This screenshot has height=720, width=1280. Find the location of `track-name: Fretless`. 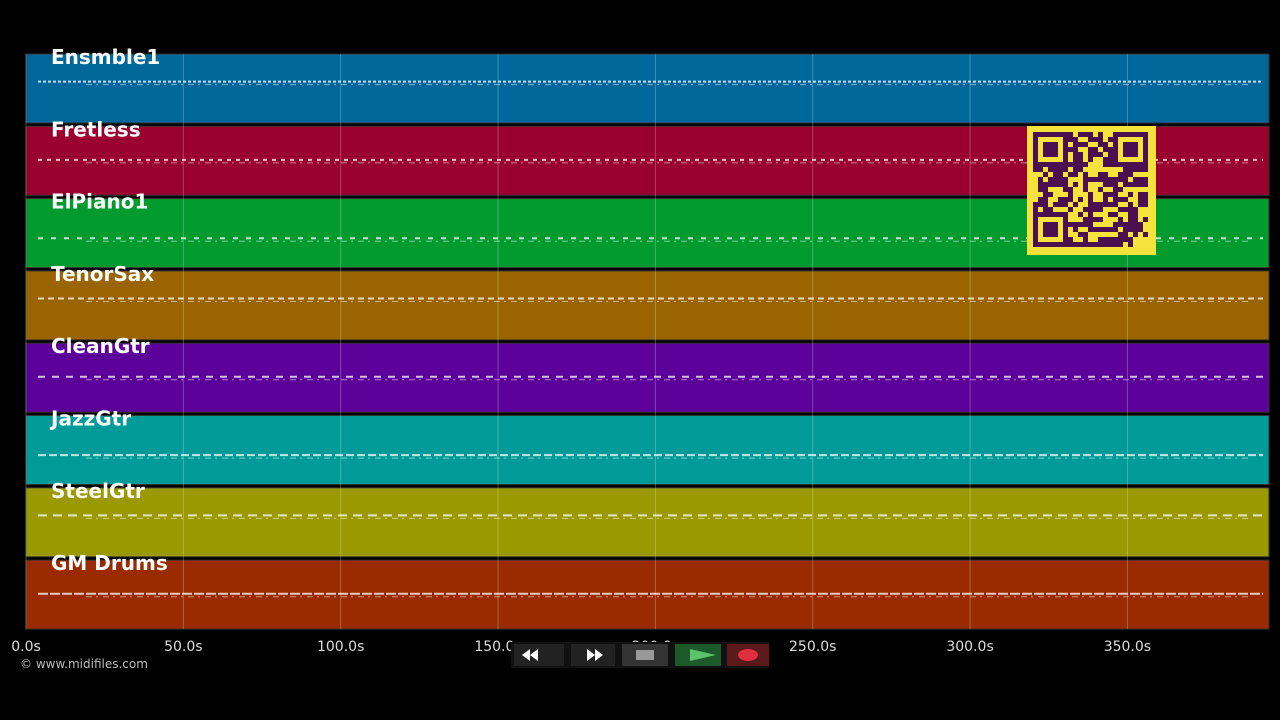

track-name: Fretless is located at coordinates (96, 129).